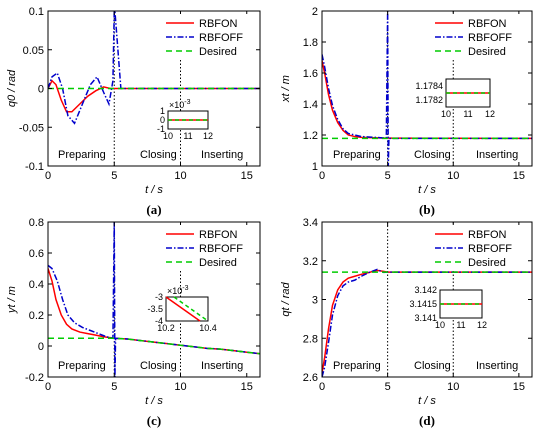 This screenshot has width=550, height=433. What do you see at coordinates (310, 136) in the screenshot?
I see `y-tick-label: 1.2` at bounding box center [310, 136].